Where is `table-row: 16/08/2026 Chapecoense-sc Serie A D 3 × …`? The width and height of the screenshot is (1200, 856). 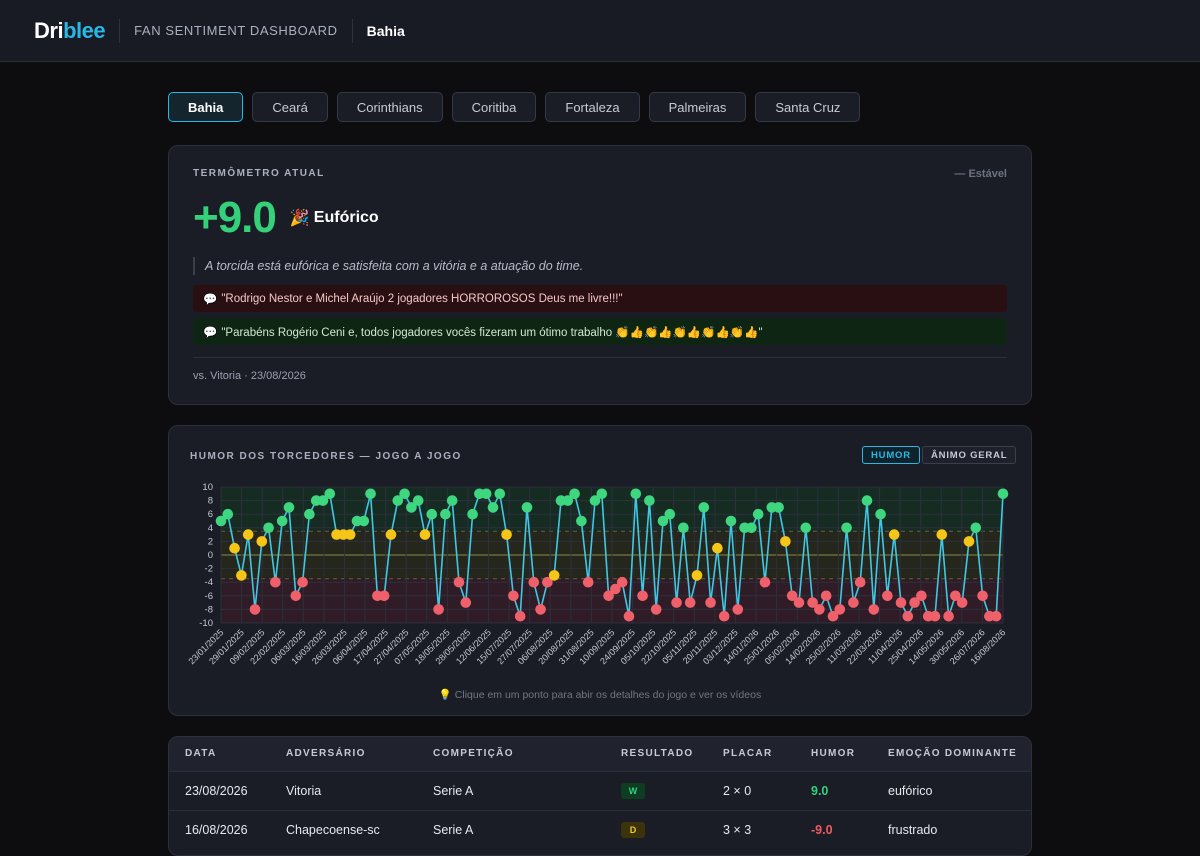
table-row: 16/08/2026 Chapecoense-sc Serie A D 3 × … is located at coordinates (600, 829).